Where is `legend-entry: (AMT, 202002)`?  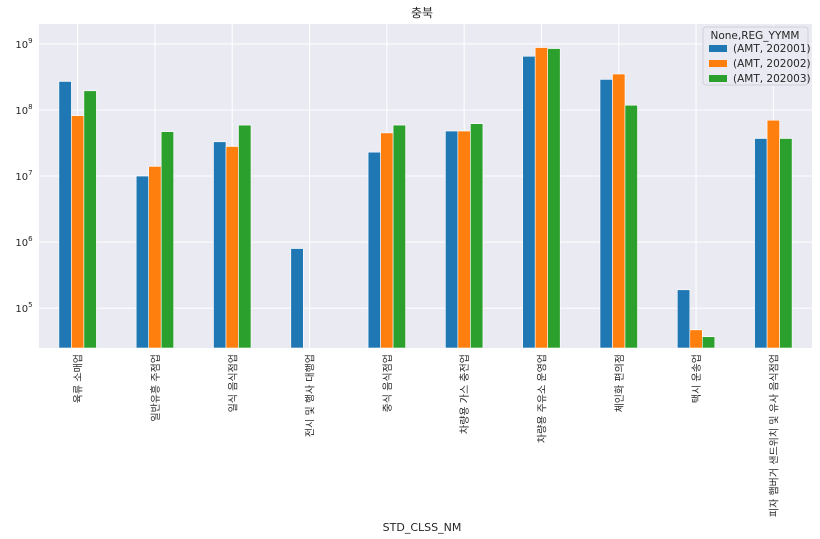 legend-entry: (AMT, 202002) is located at coordinates (772, 64).